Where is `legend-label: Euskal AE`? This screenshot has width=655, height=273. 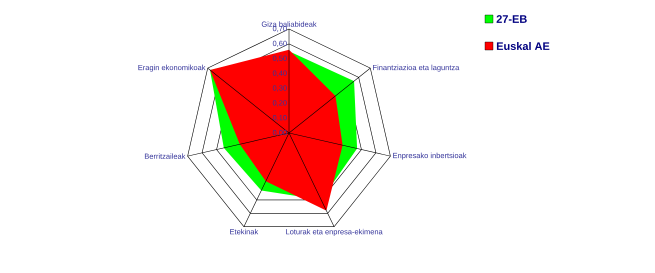 legend-label: Euskal AE is located at coordinates (523, 46).